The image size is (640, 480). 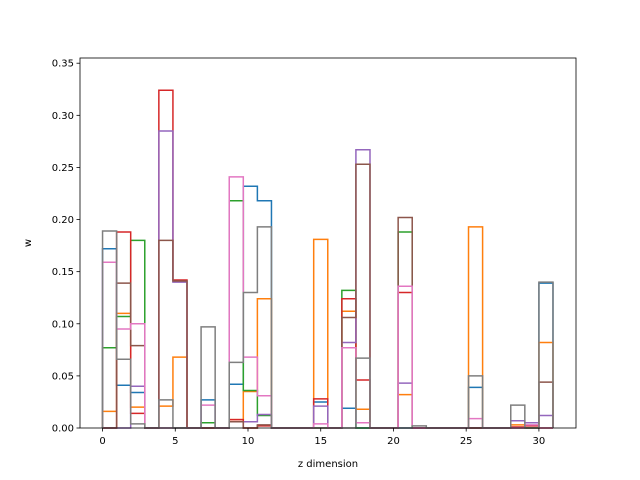 What do you see at coordinates (539, 441) in the screenshot?
I see `x-tick-label: 30` at bounding box center [539, 441].